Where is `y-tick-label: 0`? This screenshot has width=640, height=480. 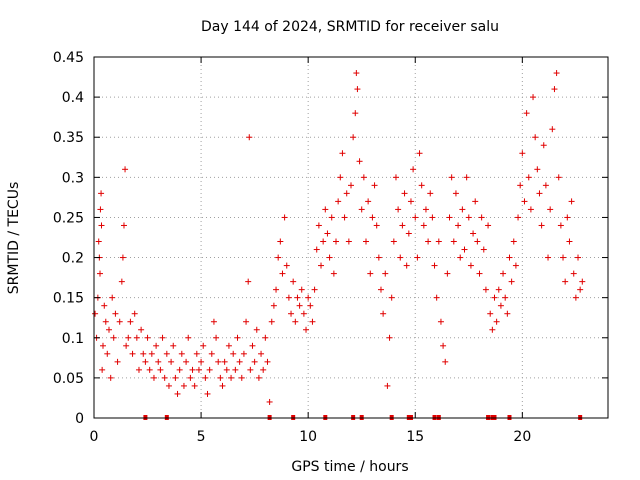 y-tick-label: 0 is located at coordinates (79, 419).